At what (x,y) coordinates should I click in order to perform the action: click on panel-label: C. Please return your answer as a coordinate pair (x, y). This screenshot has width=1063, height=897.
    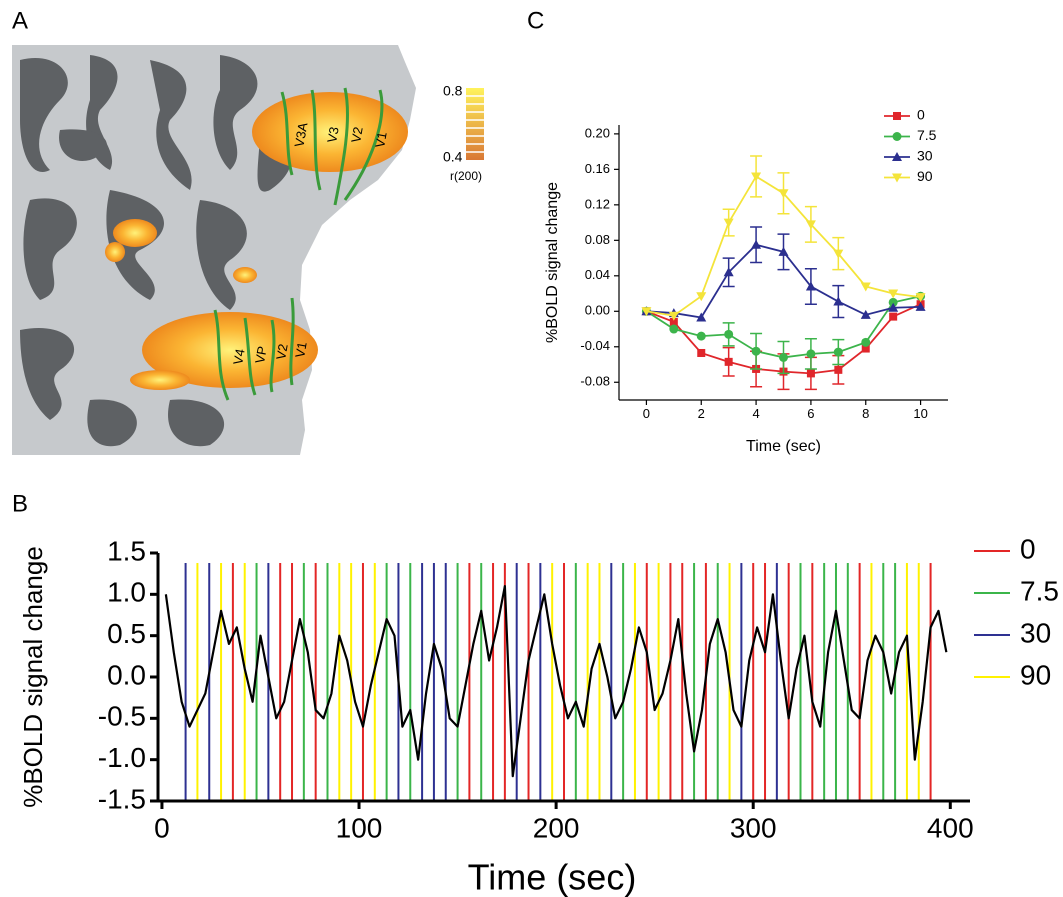
    Looking at the image, I should click on (535, 20).